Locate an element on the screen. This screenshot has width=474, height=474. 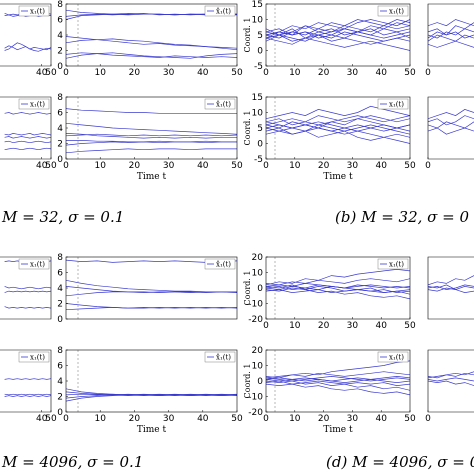
chart-panel-10: 0 2 4 6 8 x̂₁(t) is located at coordinates (147, 289).